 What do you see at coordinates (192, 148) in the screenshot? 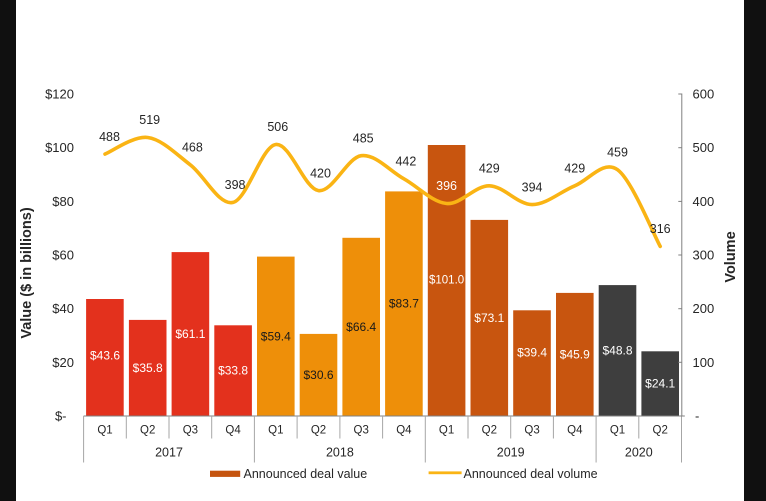
I see `svg-text: 468` at bounding box center [192, 148].